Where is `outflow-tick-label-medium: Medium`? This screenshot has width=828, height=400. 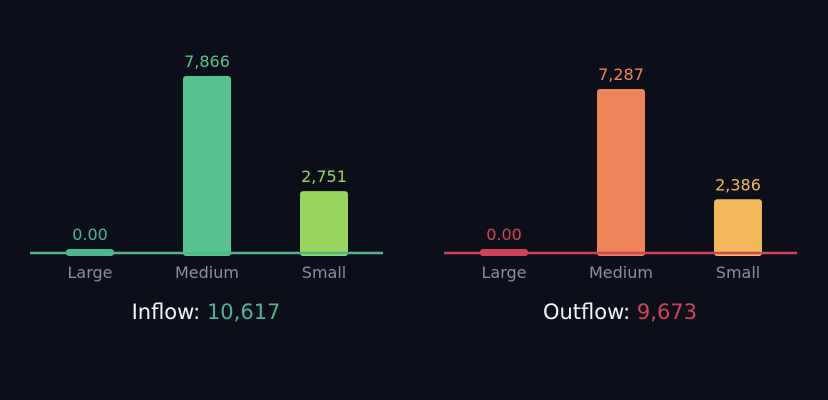 outflow-tick-label-medium: Medium is located at coordinates (621, 272).